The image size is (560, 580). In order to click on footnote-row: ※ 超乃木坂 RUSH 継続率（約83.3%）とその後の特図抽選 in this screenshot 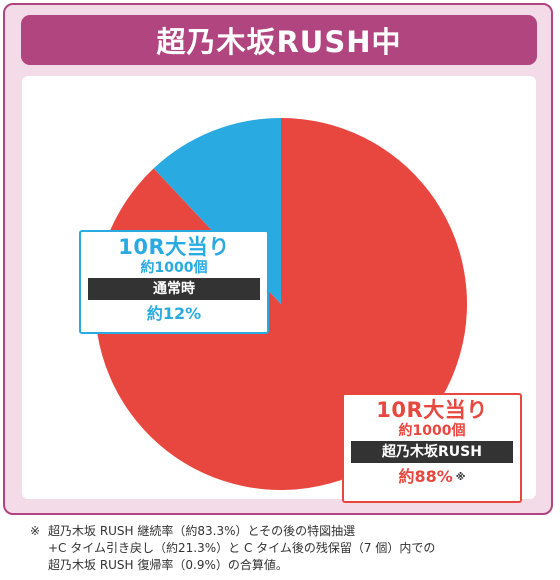, I will do `click(291, 531)`.